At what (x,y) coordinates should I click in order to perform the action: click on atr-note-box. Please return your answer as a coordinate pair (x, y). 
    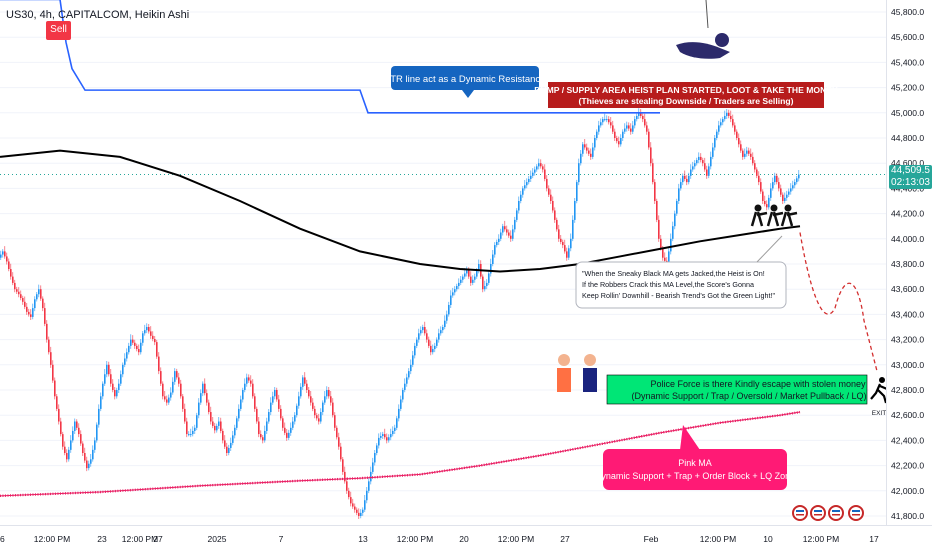
    Looking at the image, I should click on (465, 78).